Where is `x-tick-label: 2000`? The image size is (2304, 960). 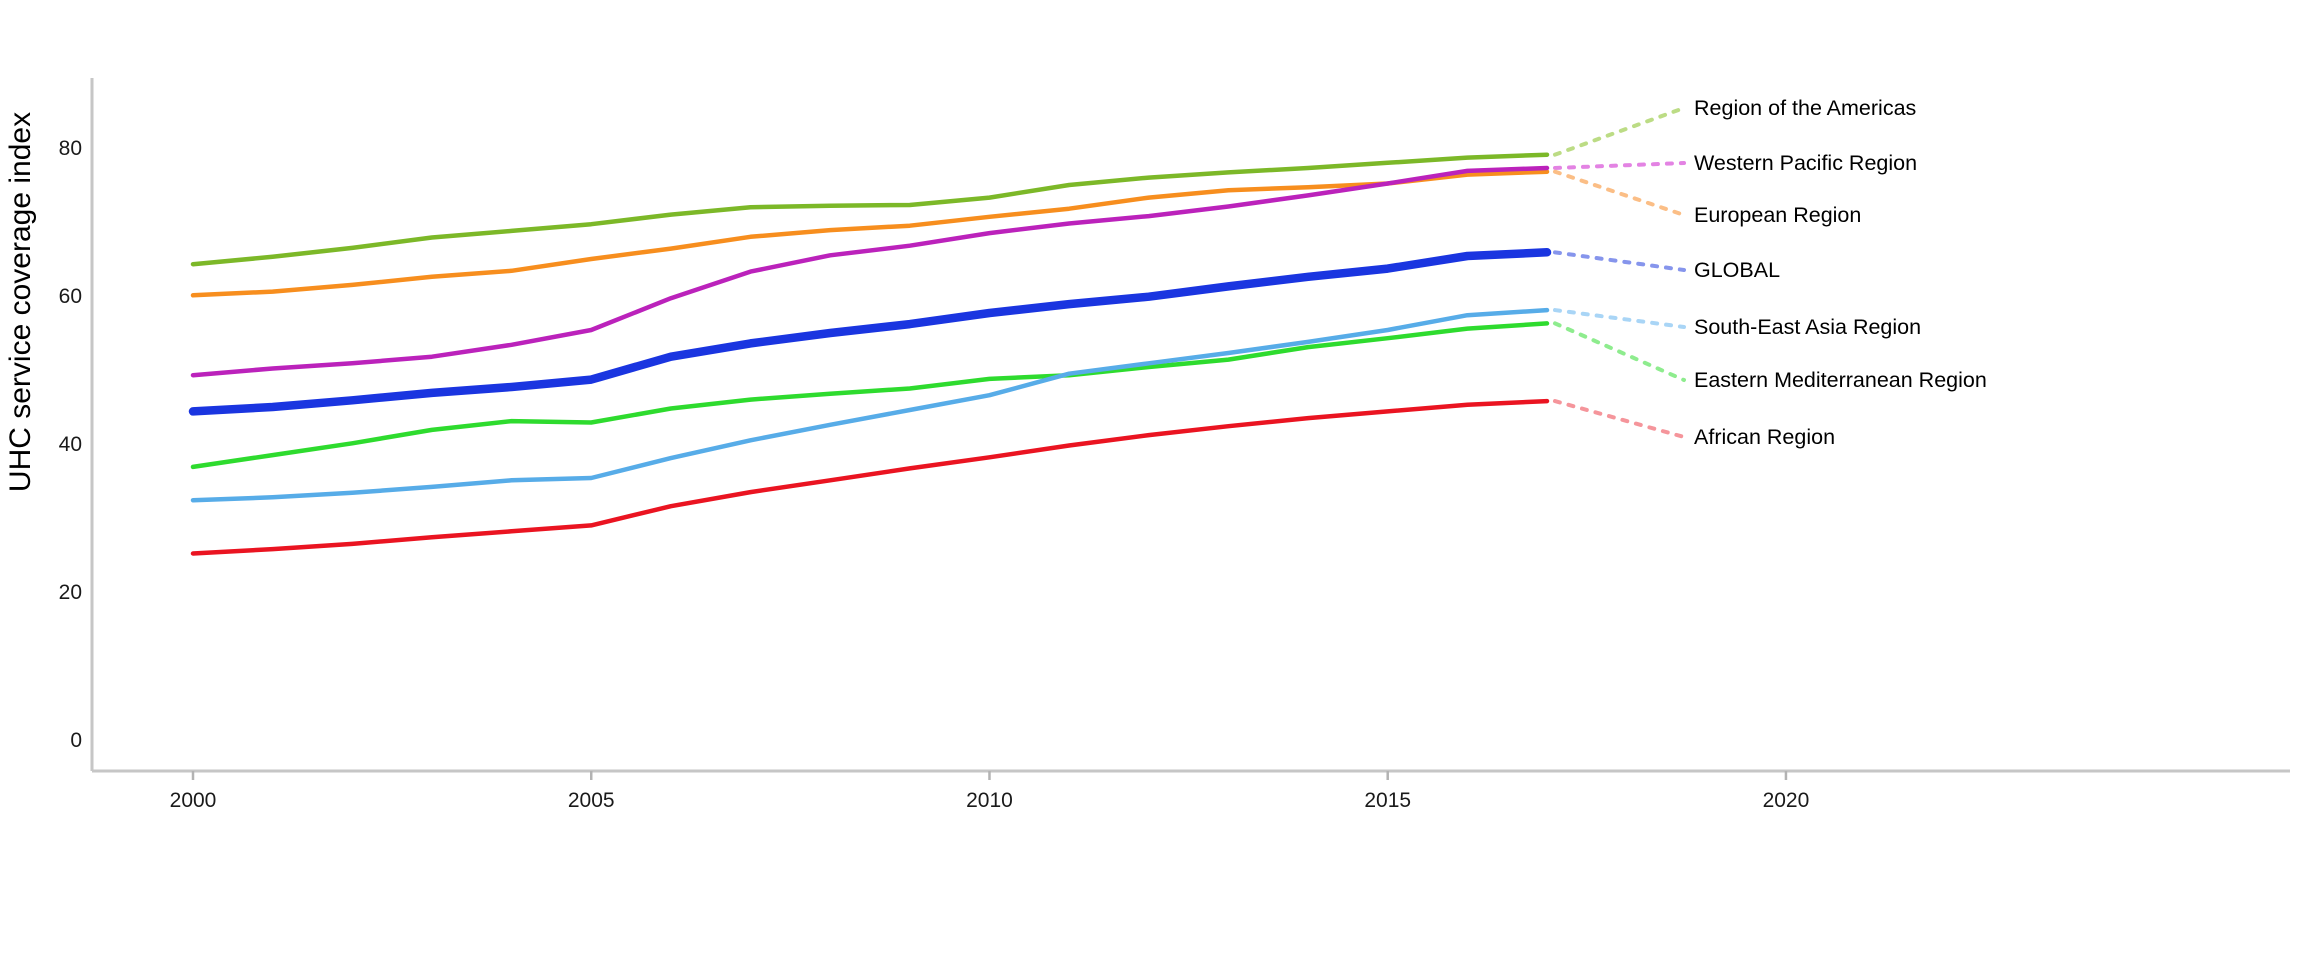
x-tick-label: 2000 is located at coordinates (193, 800).